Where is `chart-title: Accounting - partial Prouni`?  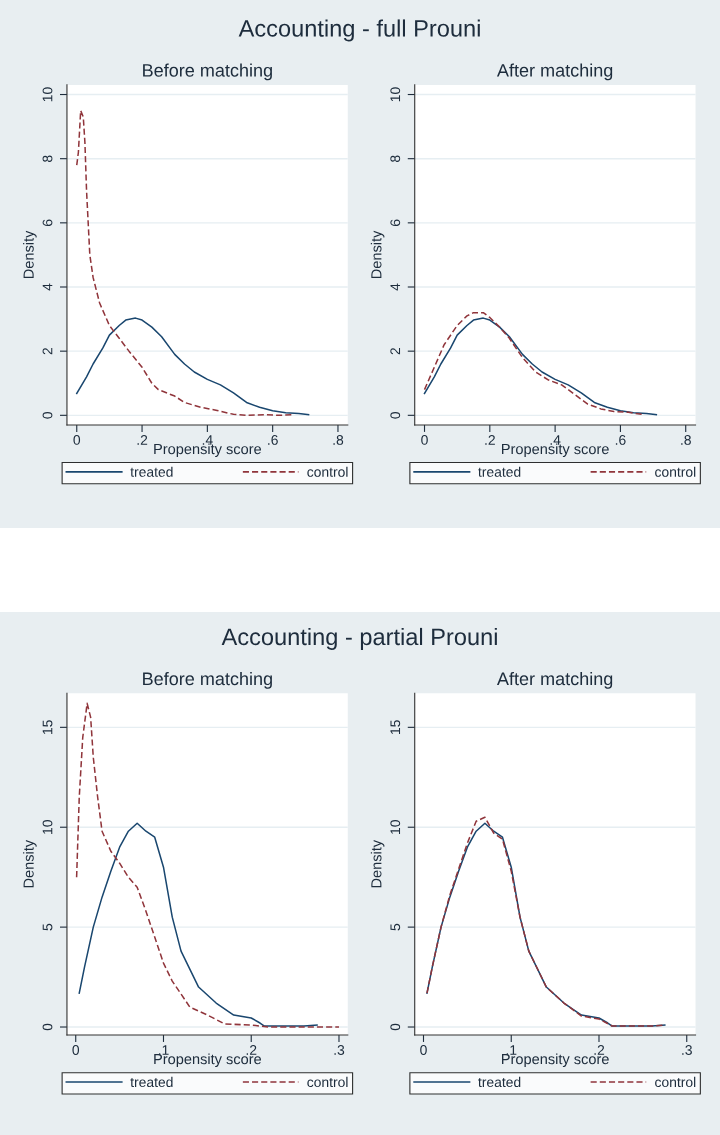
chart-title: Accounting - partial Prouni is located at coordinates (359, 638).